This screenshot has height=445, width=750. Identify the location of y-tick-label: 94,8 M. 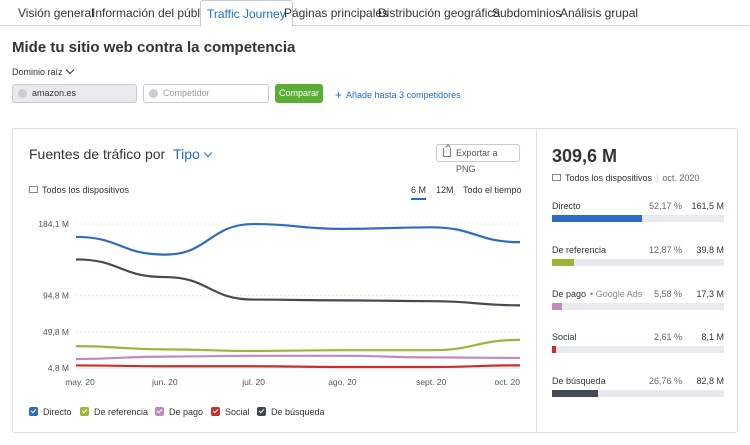
(56, 296).